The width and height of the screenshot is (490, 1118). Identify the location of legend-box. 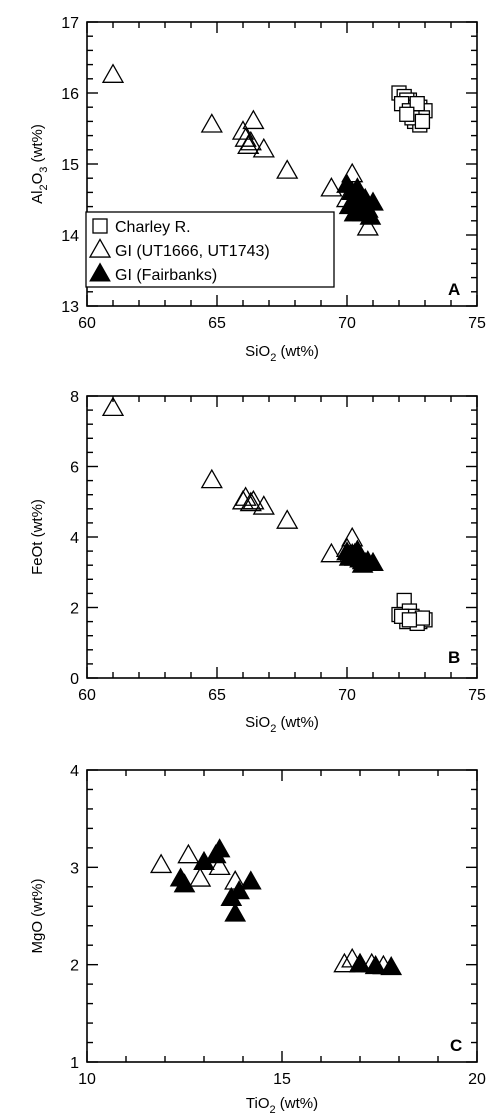
(210, 249).